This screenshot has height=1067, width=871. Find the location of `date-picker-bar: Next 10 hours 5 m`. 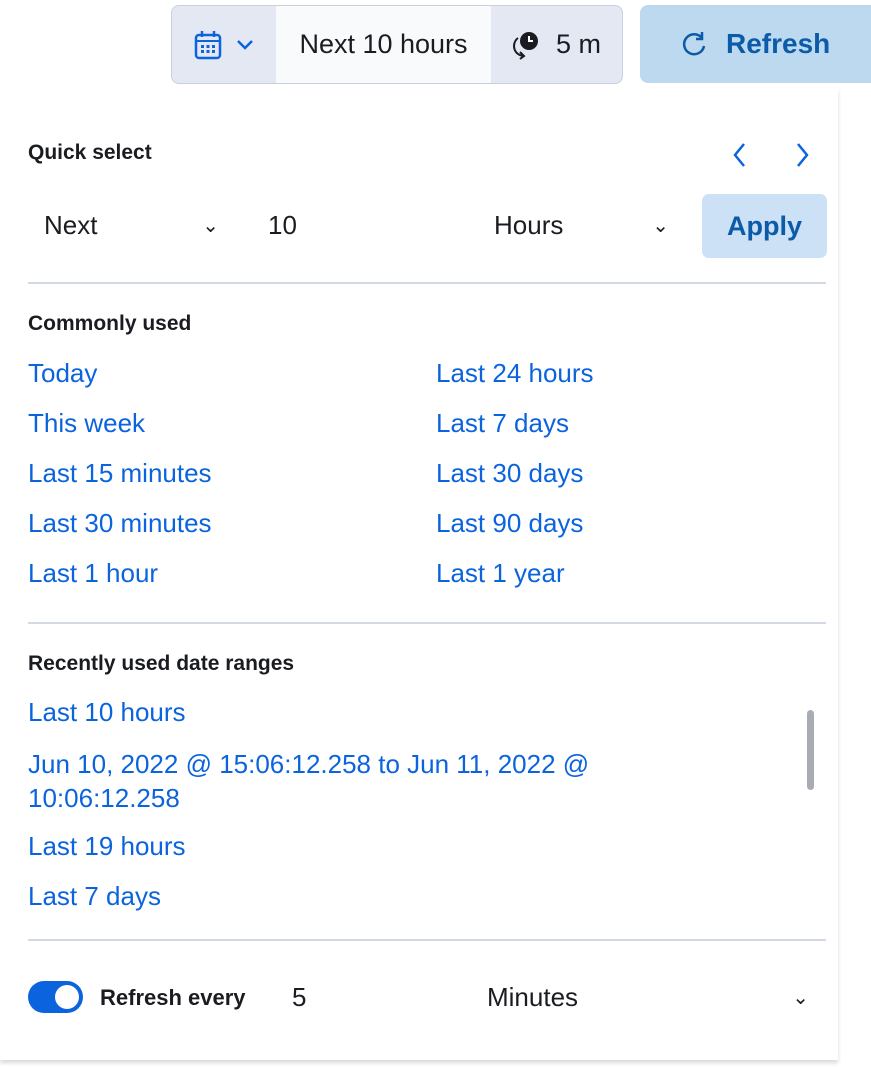

date-picker-bar: Next 10 hours 5 m is located at coordinates (397, 44).